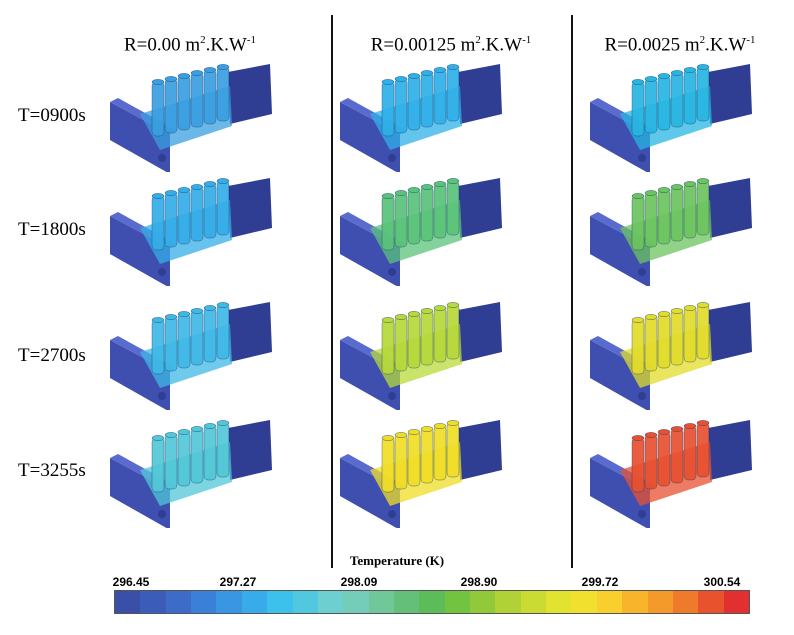 The image size is (794, 635). What do you see at coordinates (600, 582) in the screenshot?
I see `colorbar-tick: 299.72` at bounding box center [600, 582].